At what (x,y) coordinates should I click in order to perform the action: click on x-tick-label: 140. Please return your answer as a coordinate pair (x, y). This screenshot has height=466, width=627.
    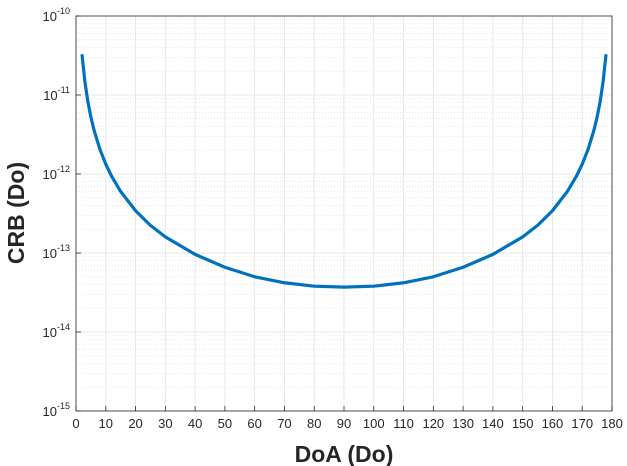
    Looking at the image, I should click on (493, 423).